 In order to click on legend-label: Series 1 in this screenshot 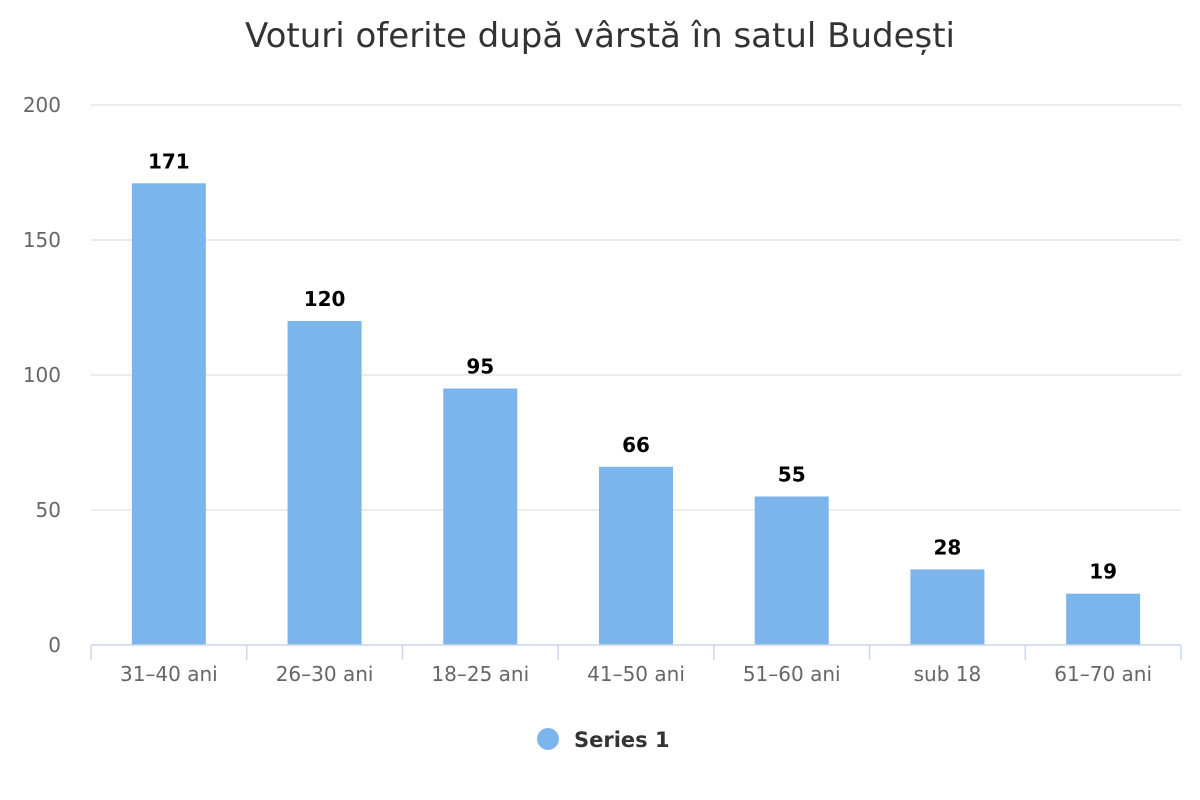, I will do `click(622, 740)`.